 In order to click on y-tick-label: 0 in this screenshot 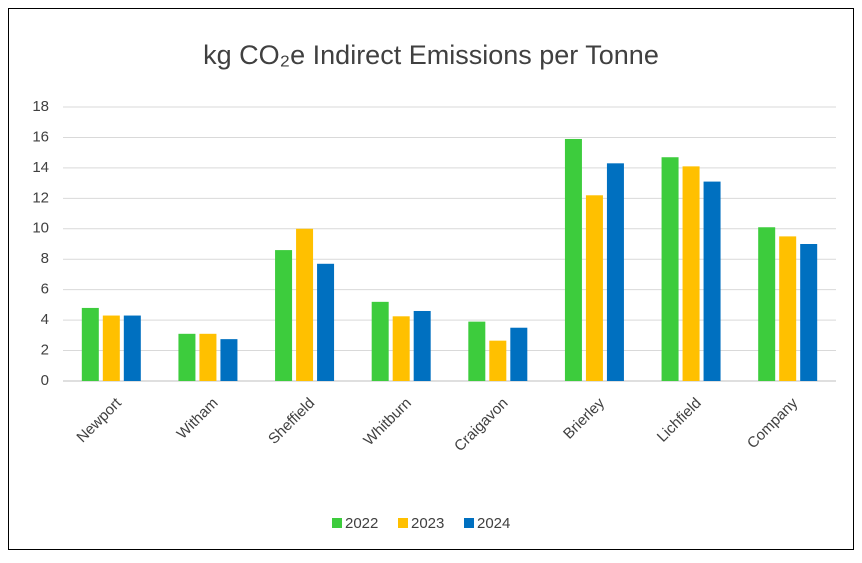, I will do `click(45, 380)`.